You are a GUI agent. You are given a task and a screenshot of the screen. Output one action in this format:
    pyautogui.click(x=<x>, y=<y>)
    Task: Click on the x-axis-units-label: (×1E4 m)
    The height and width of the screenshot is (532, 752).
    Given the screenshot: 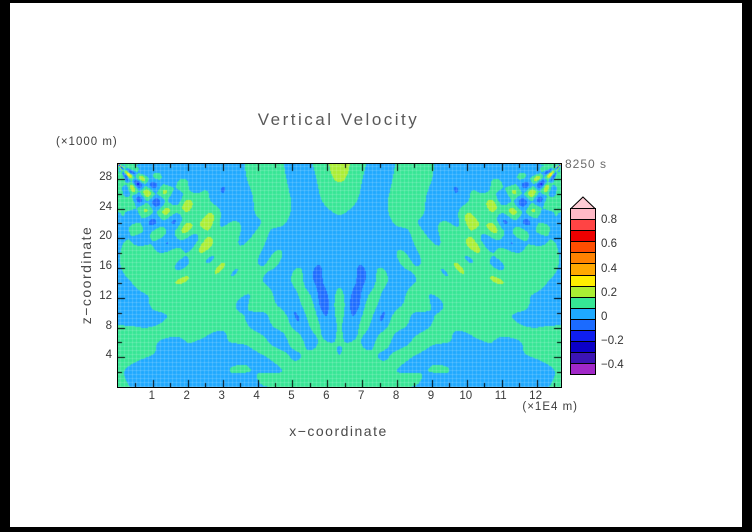 What is the action you would take?
    pyautogui.click(x=550, y=407)
    